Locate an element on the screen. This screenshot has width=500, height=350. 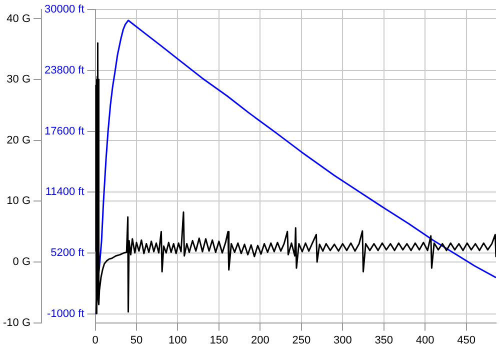
y-tick-label: 17600 ft is located at coordinates (64, 131).